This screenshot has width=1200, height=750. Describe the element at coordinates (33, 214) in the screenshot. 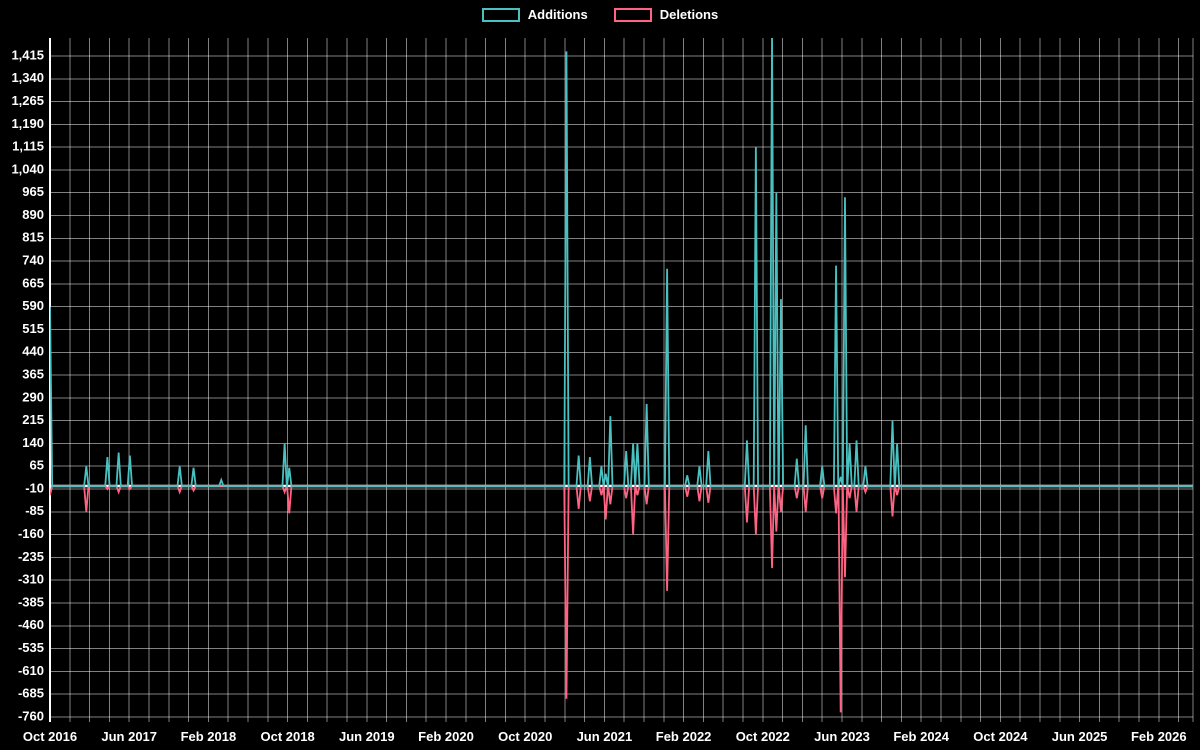

I see `y-tick-label: 890` at that location.